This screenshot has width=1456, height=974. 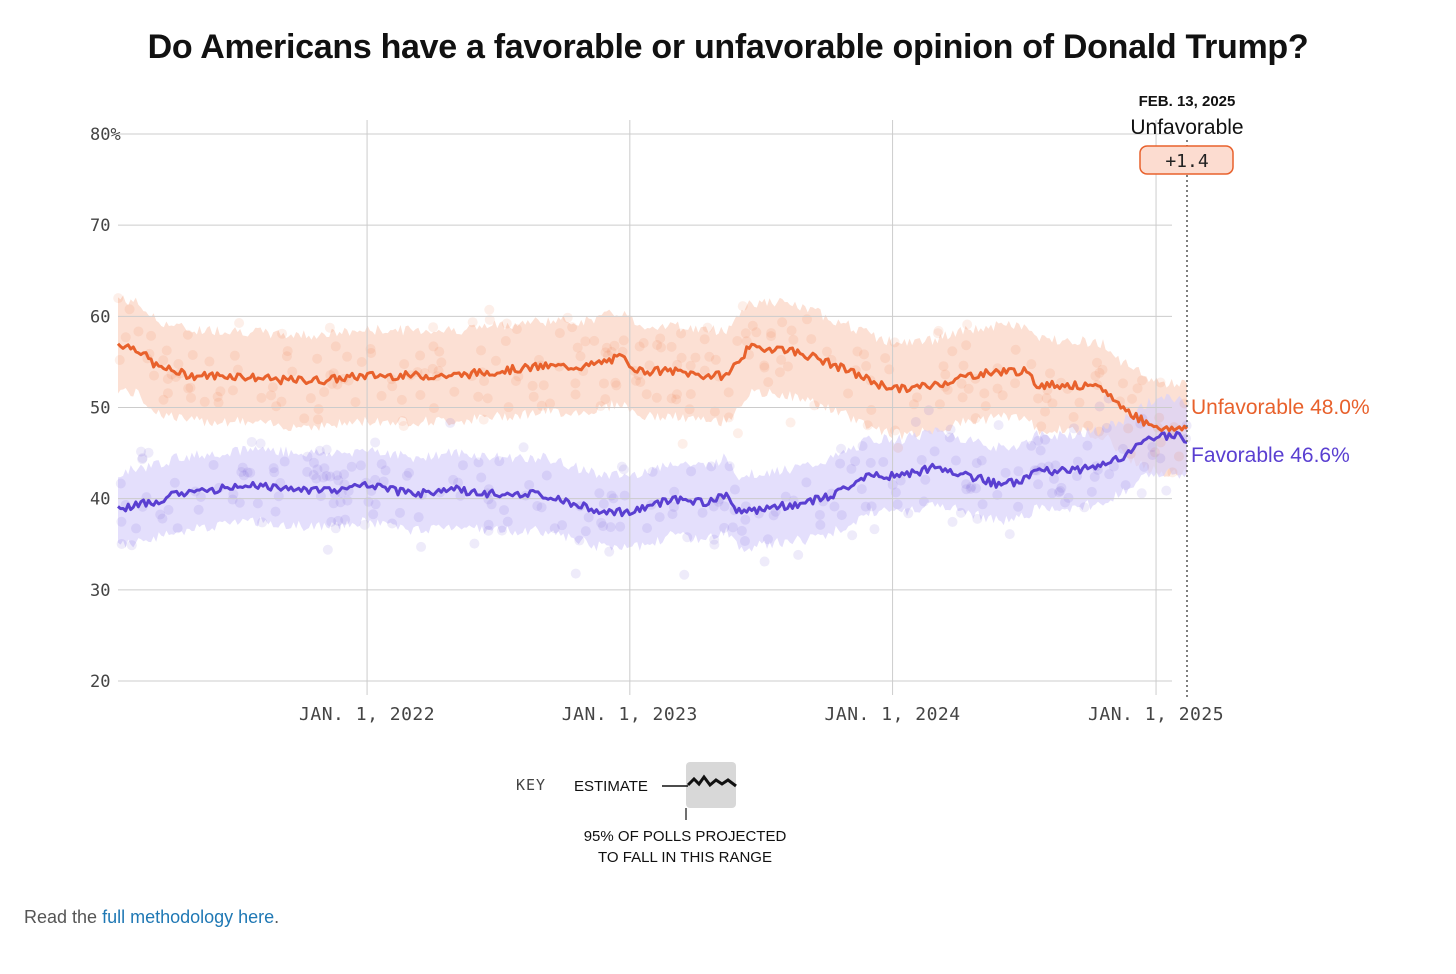 I want to click on footer-note: Read the full methodology here., so click(x=151, y=917).